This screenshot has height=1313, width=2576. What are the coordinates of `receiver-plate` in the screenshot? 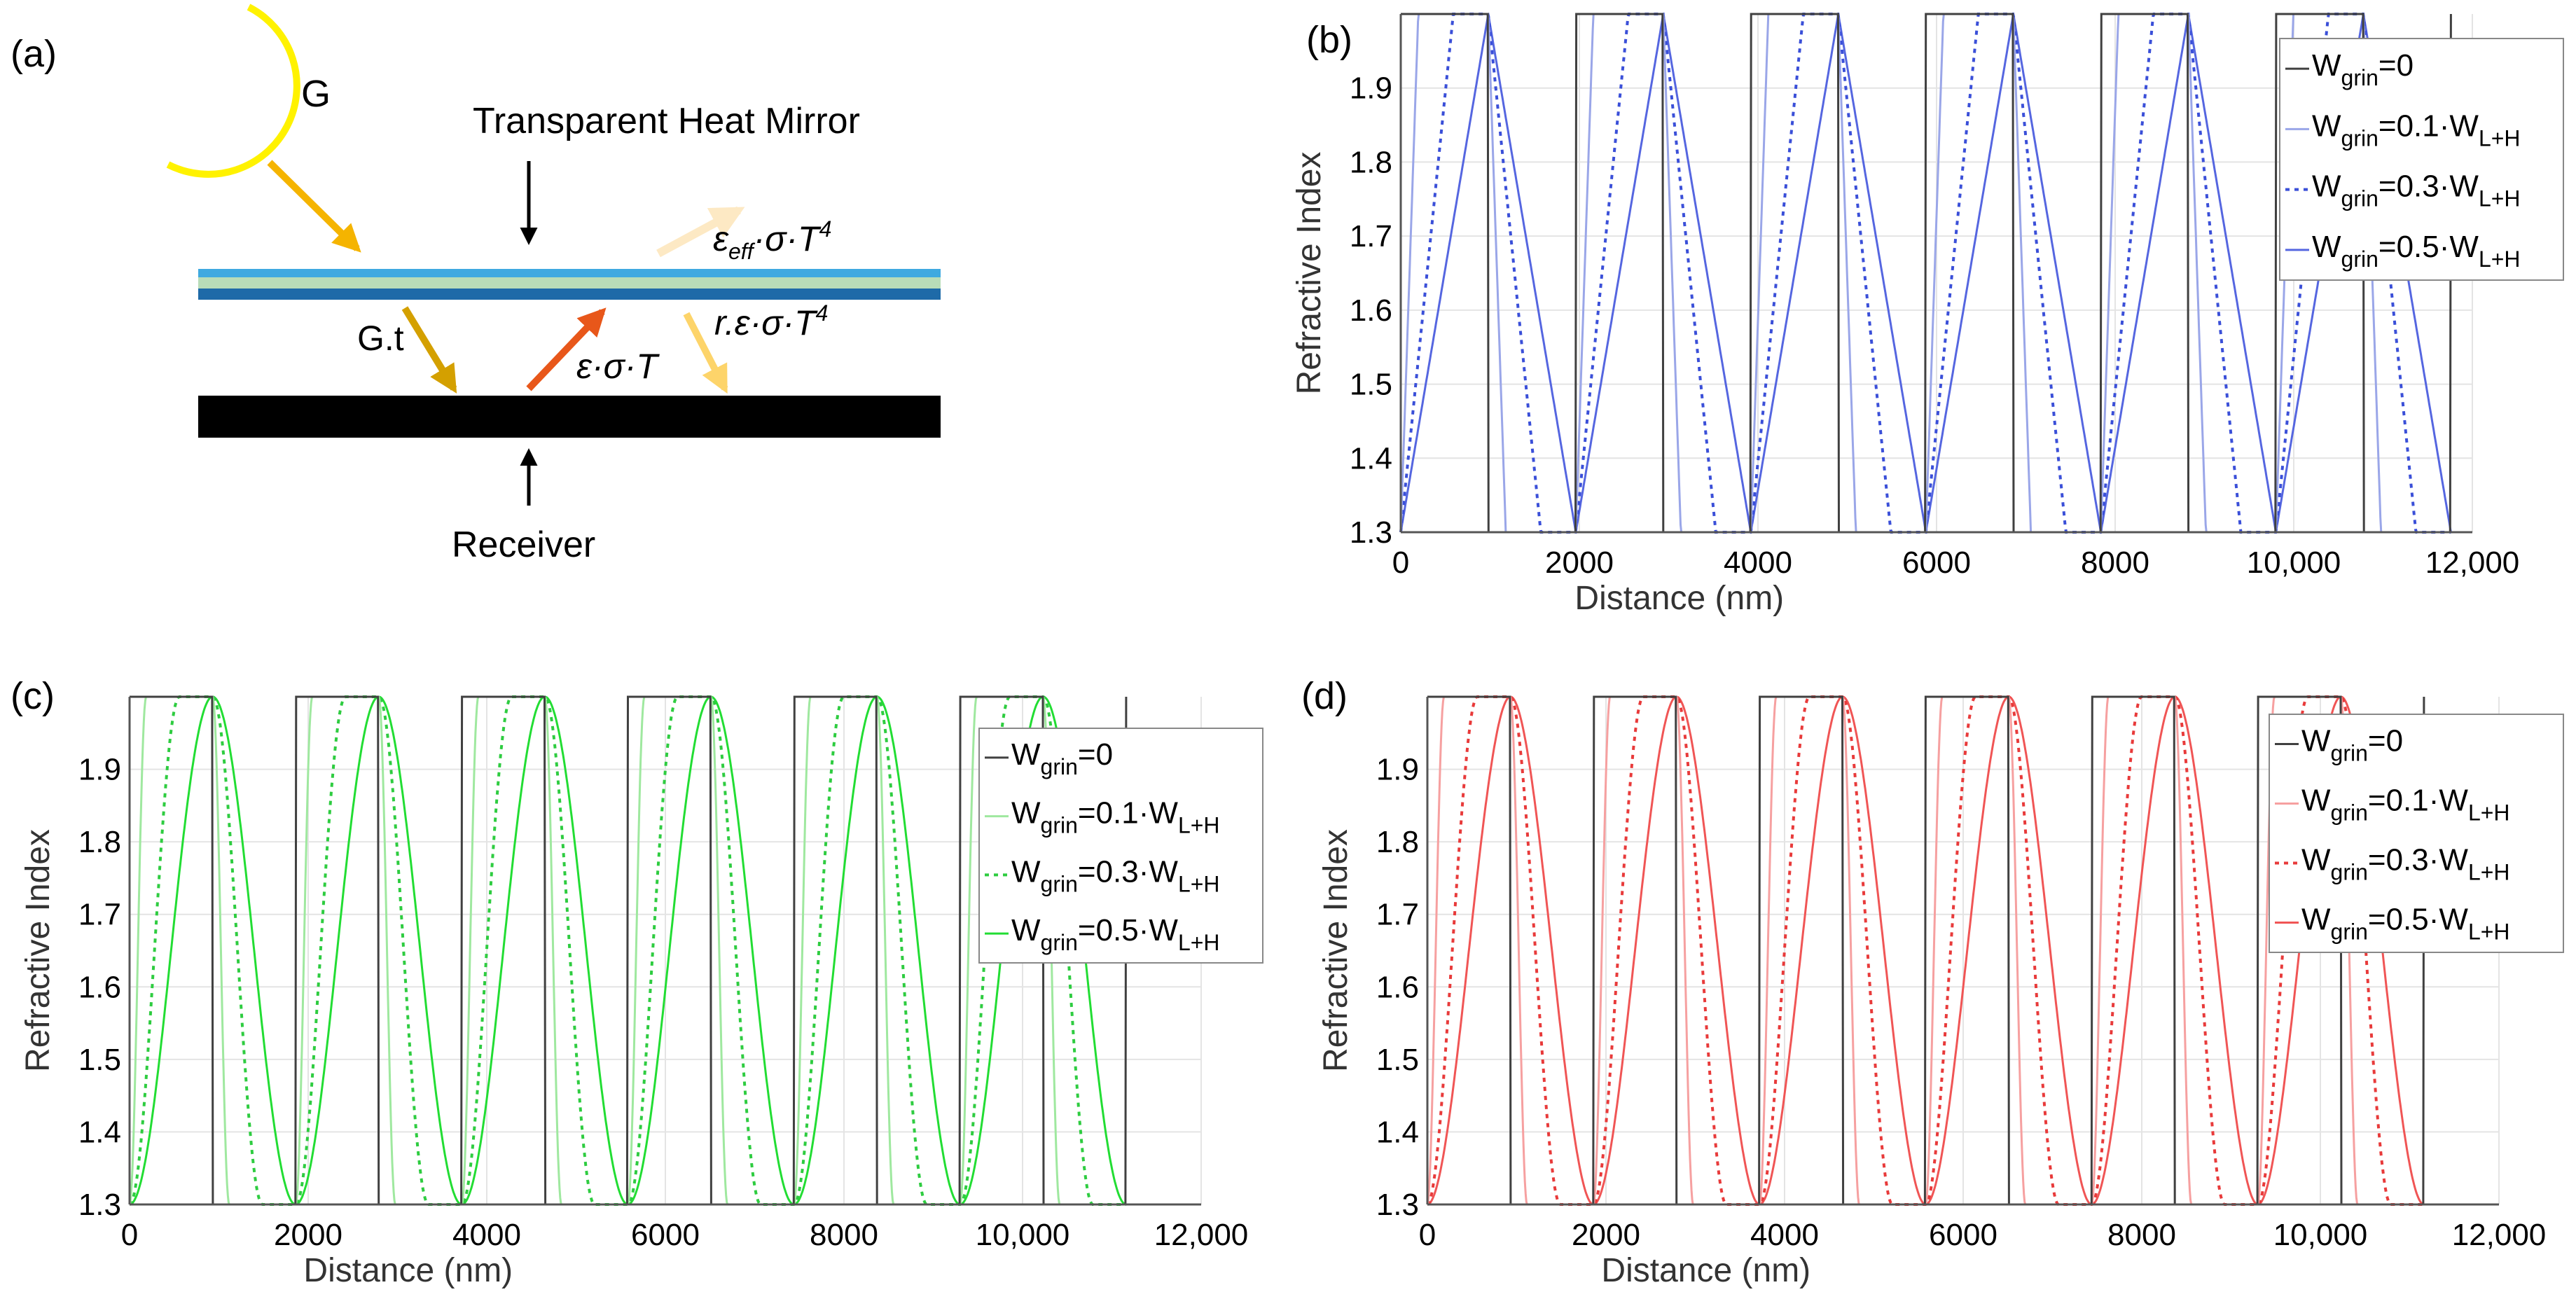 It's located at (570, 417).